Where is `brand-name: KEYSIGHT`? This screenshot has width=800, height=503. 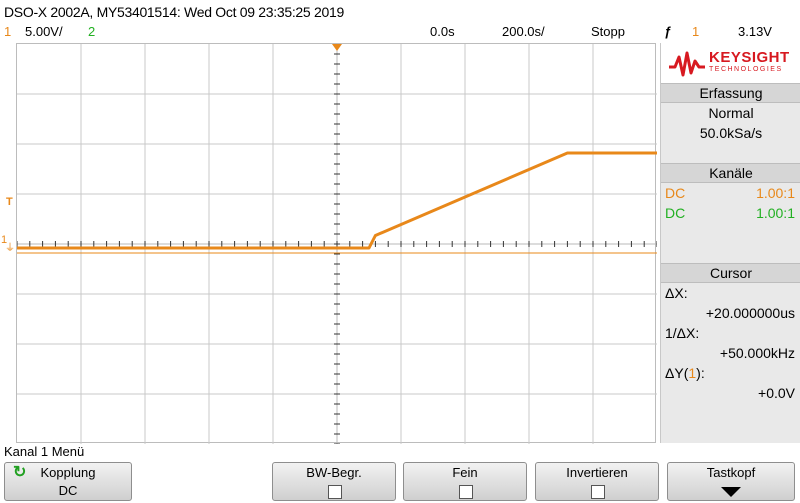 brand-name: KEYSIGHT is located at coordinates (749, 57).